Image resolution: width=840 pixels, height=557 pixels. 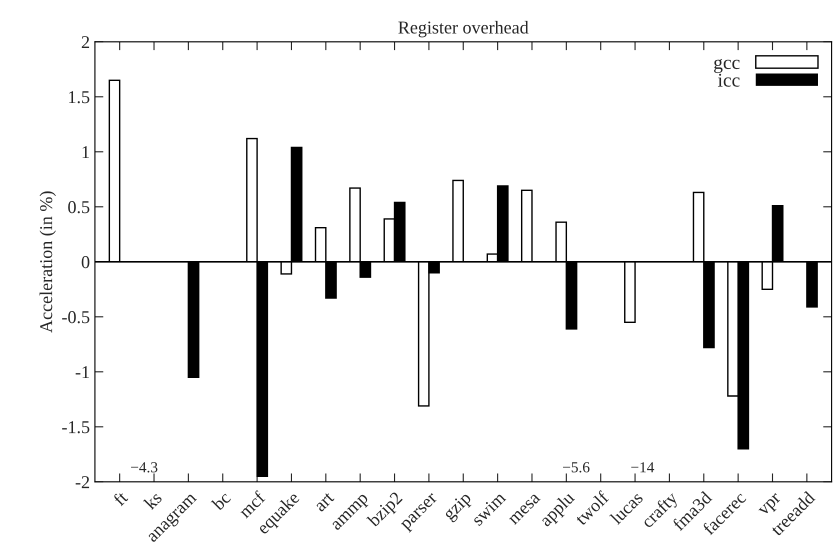 What do you see at coordinates (76, 317) in the screenshot?
I see `y-tick-label: -0.5` at bounding box center [76, 317].